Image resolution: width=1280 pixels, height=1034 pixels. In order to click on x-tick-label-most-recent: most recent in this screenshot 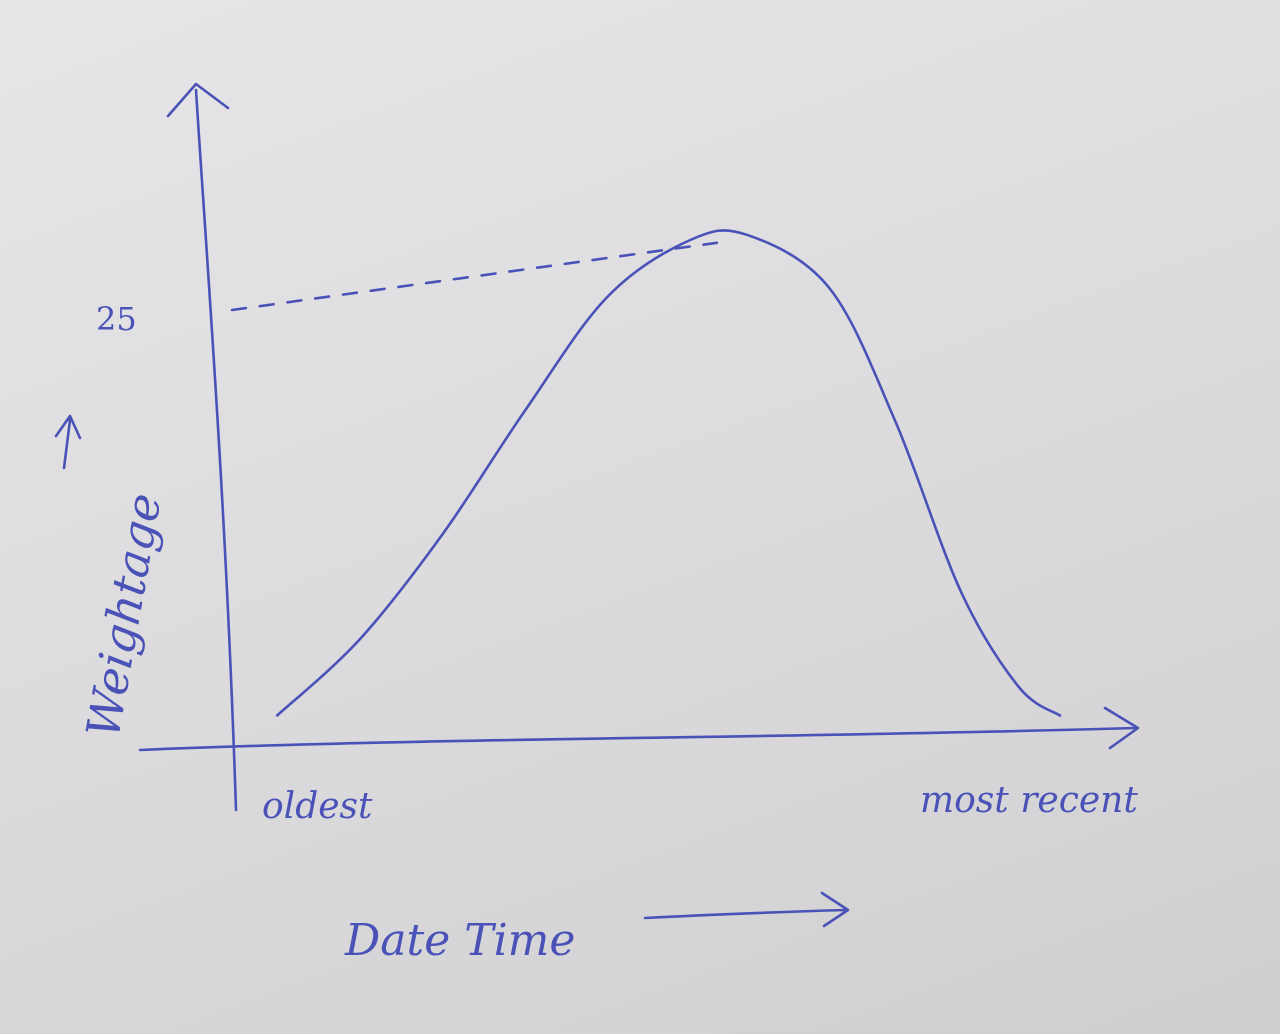, I will do `click(1029, 800)`.